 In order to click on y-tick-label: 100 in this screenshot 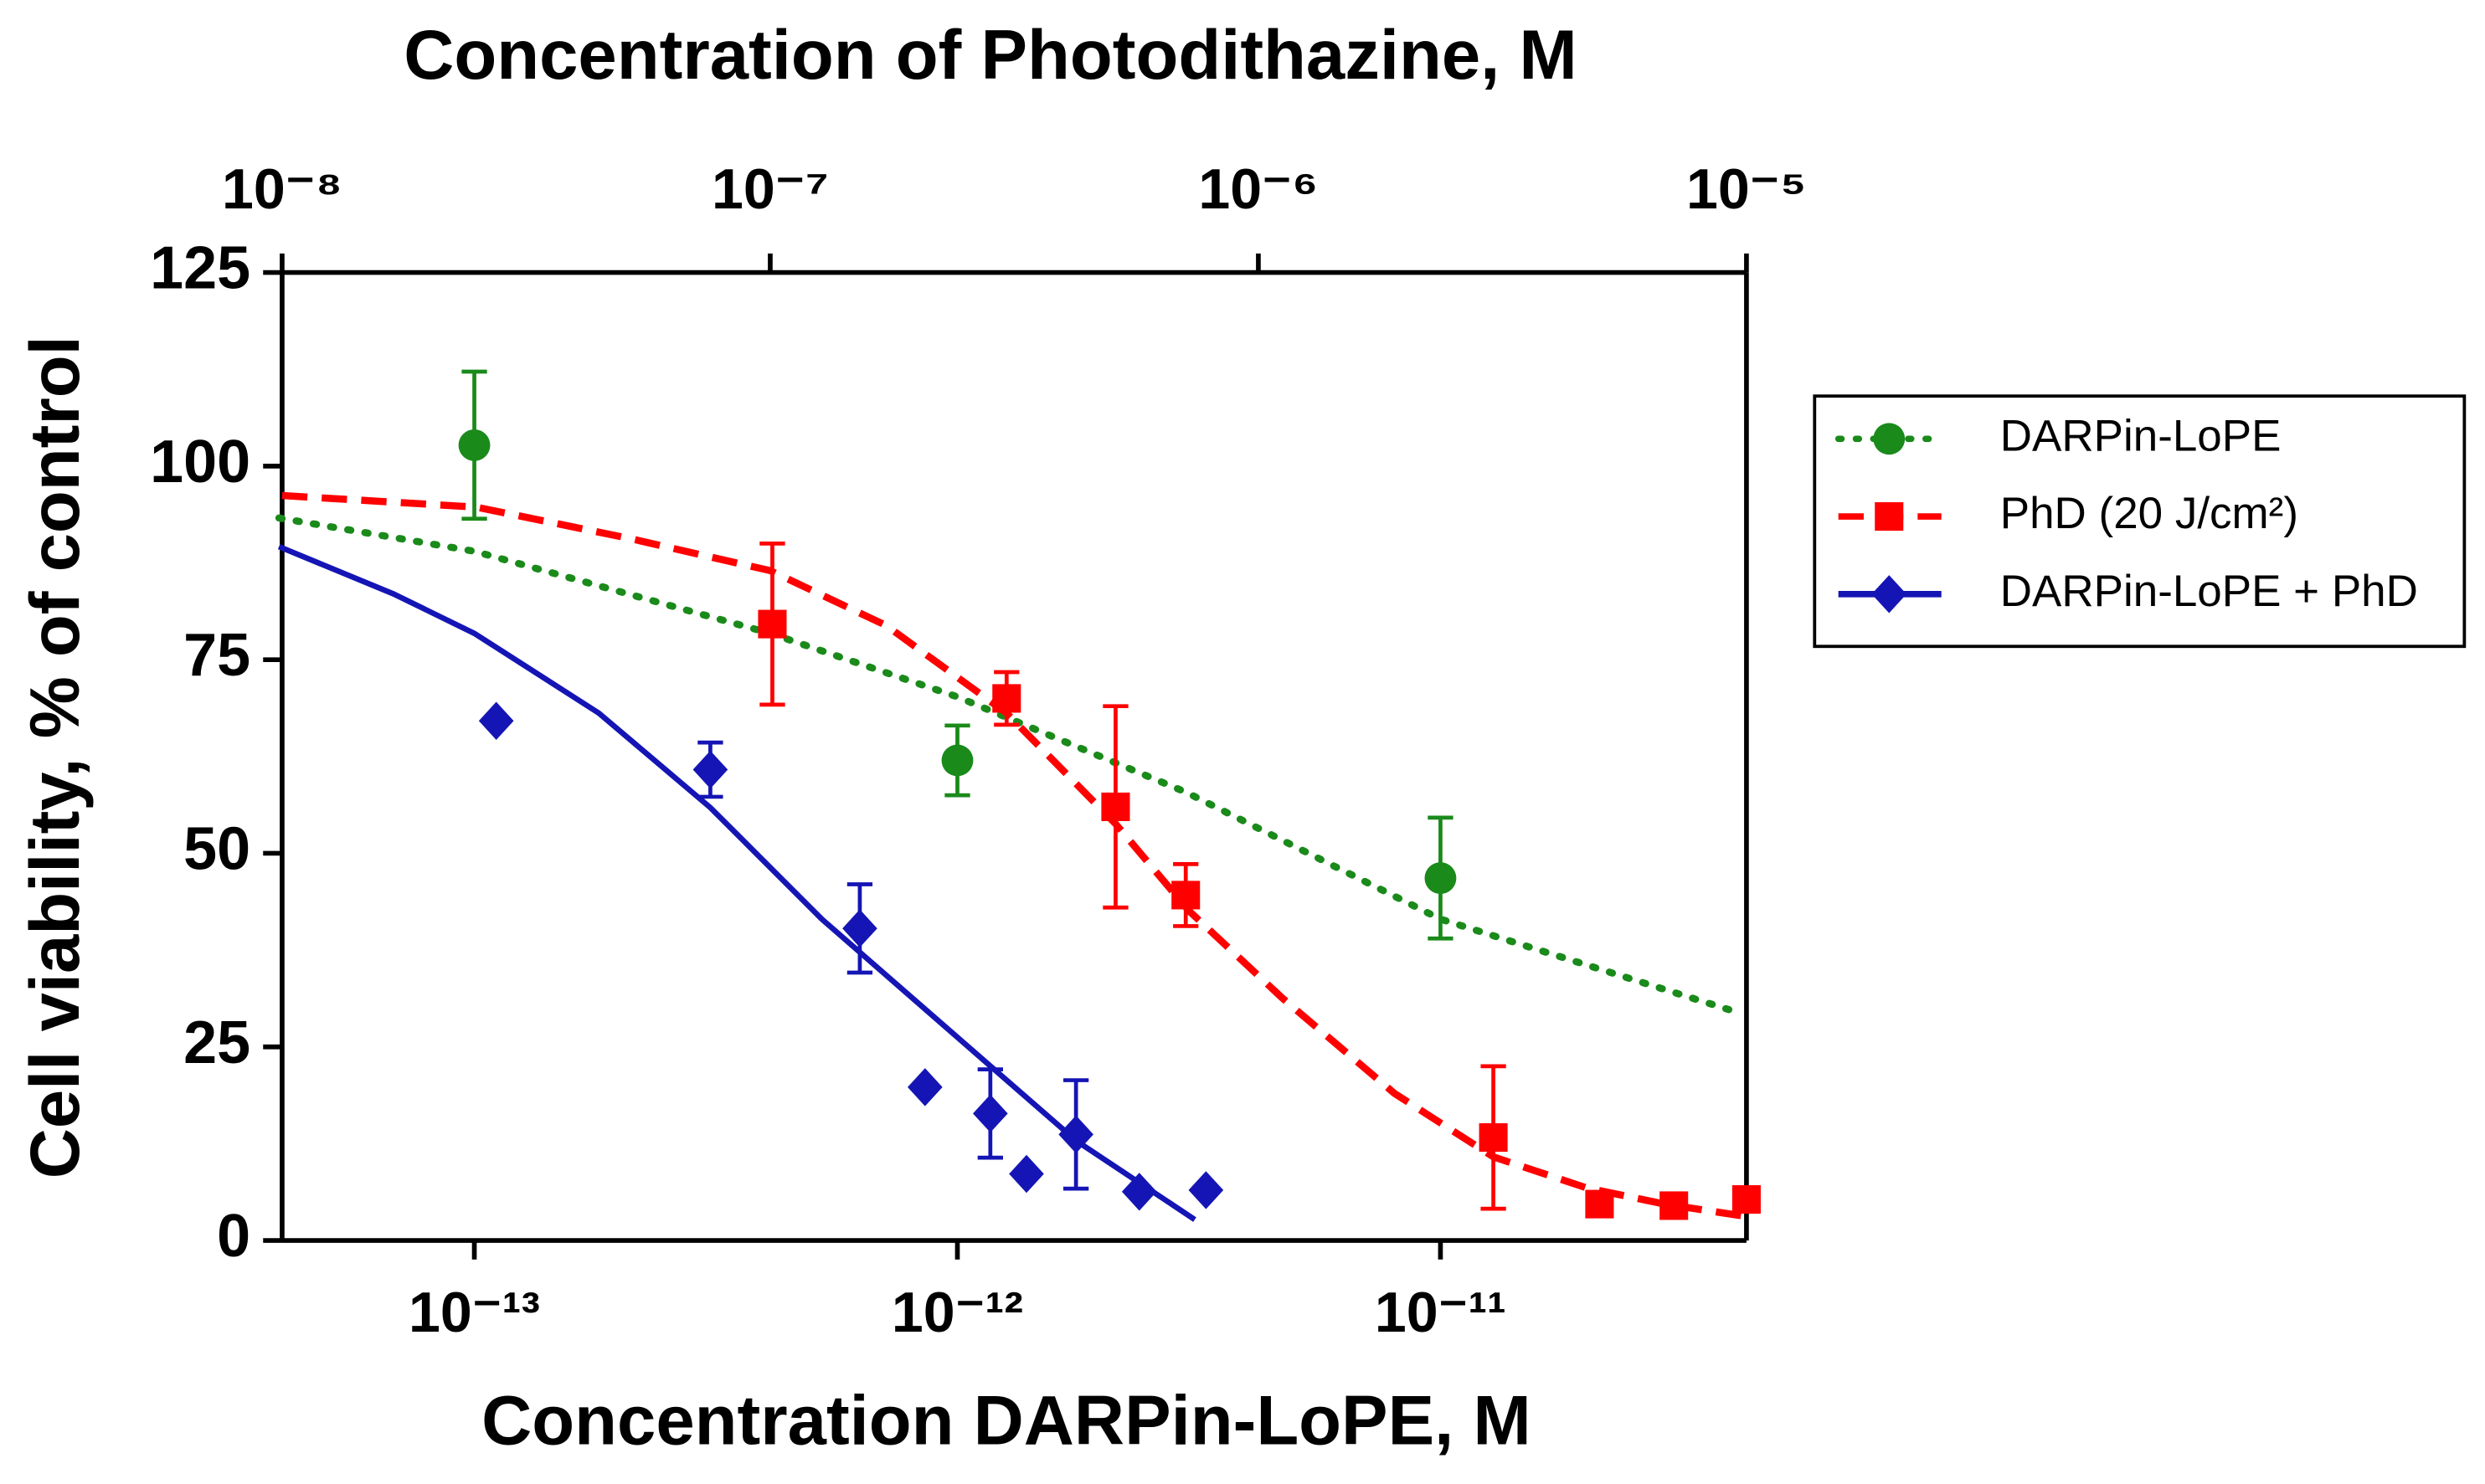, I will do `click(200, 463)`.